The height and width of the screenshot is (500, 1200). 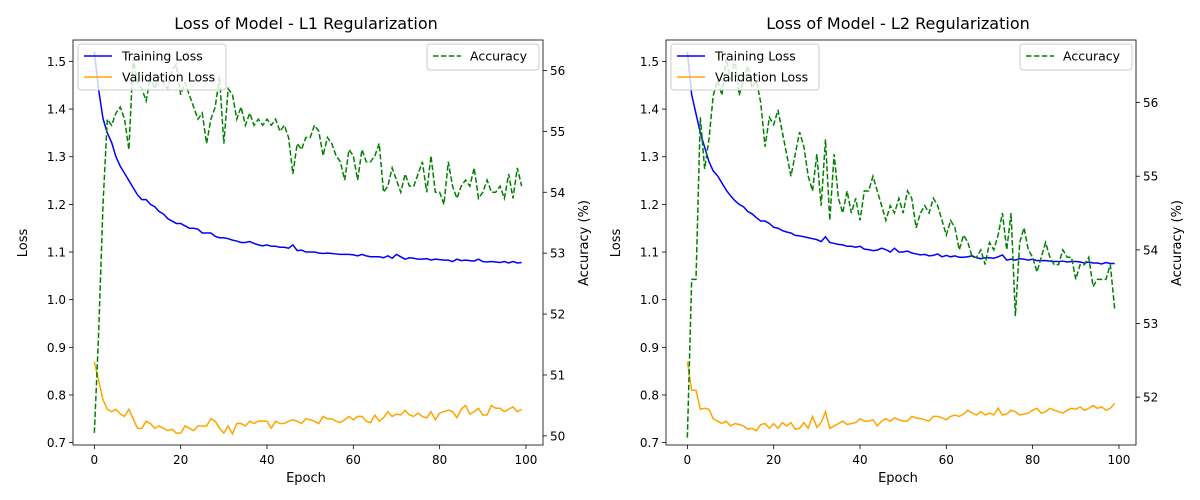 What do you see at coordinates (306, 23) in the screenshot?
I see `chart-title: Loss of Model - L1 Regularization` at bounding box center [306, 23].